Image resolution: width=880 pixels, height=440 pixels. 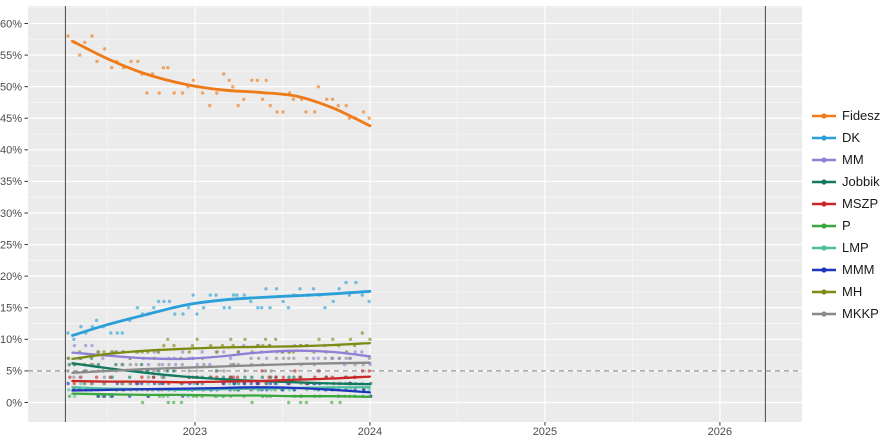 I want to click on y-tick-label: 40%, so click(x=11, y=151).